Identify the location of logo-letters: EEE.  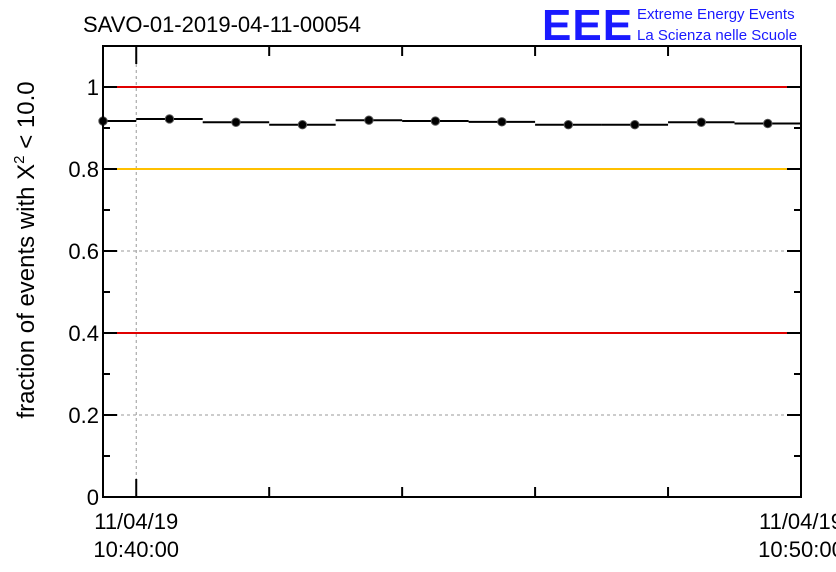
(587, 25).